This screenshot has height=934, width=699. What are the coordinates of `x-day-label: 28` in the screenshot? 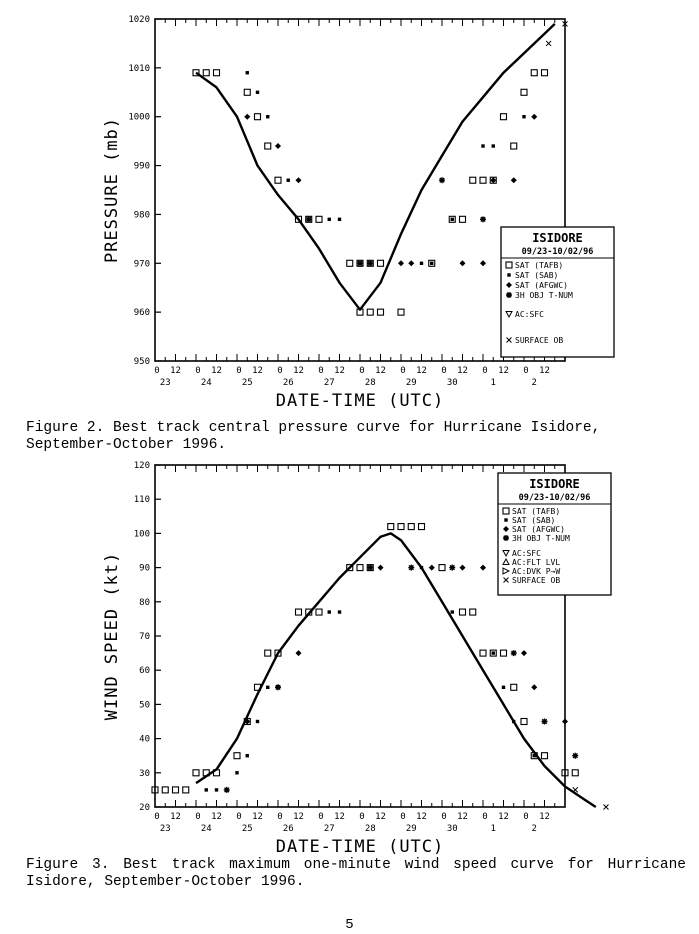 It's located at (370, 383).